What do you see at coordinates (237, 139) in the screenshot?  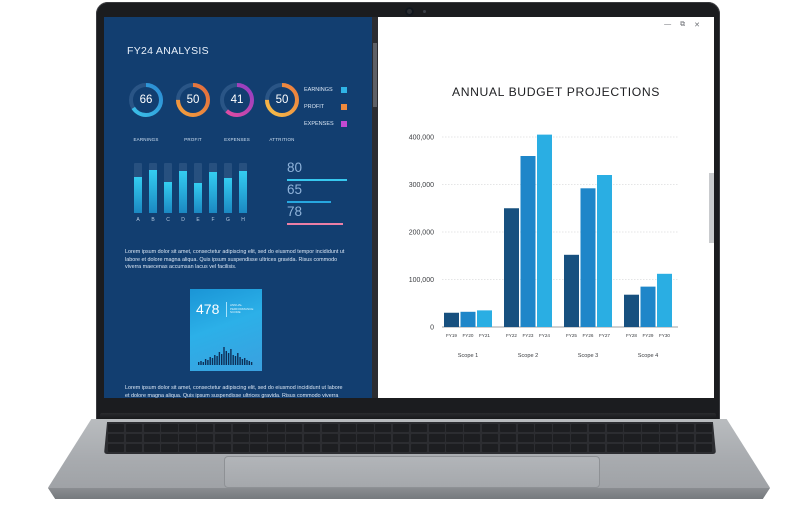 I see `donut-label: EXPENSES` at bounding box center [237, 139].